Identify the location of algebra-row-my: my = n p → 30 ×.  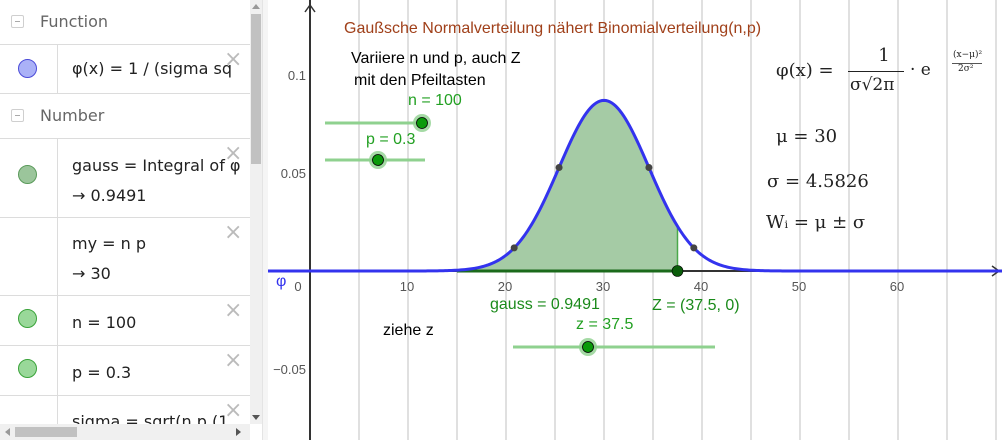
(125, 257).